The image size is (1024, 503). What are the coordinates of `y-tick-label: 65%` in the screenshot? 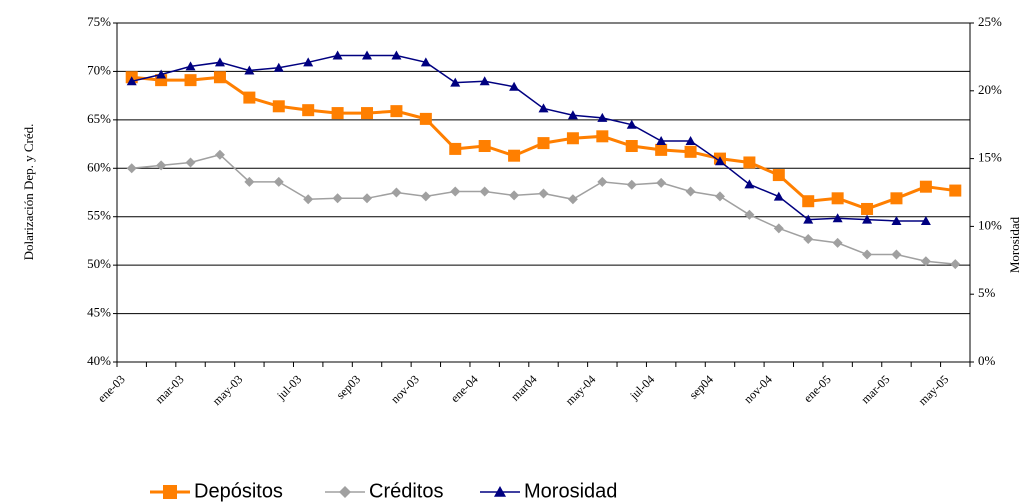 It's located at (99, 118).